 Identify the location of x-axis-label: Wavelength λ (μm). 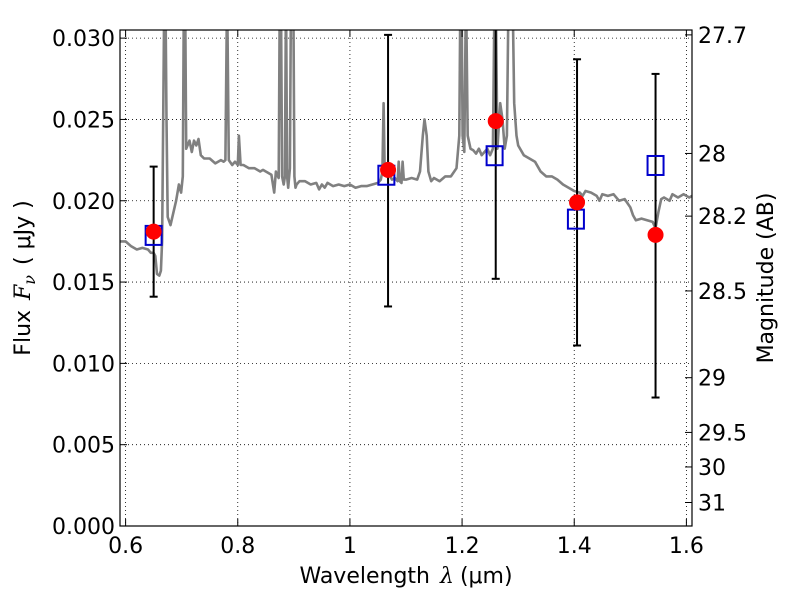
(405, 576).